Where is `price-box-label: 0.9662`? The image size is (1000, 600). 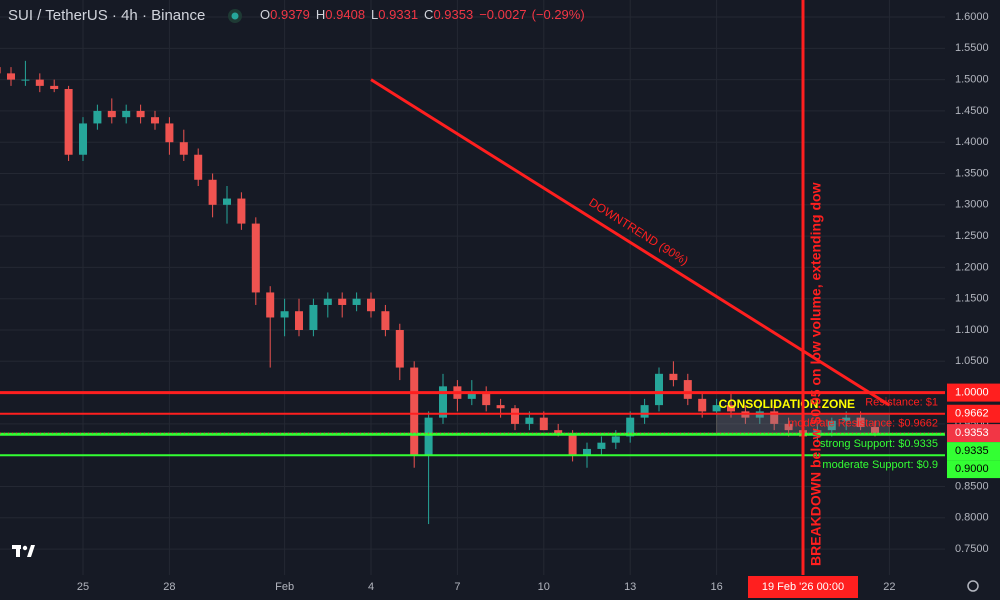
price-box-label: 0.9662 is located at coordinates (972, 414).